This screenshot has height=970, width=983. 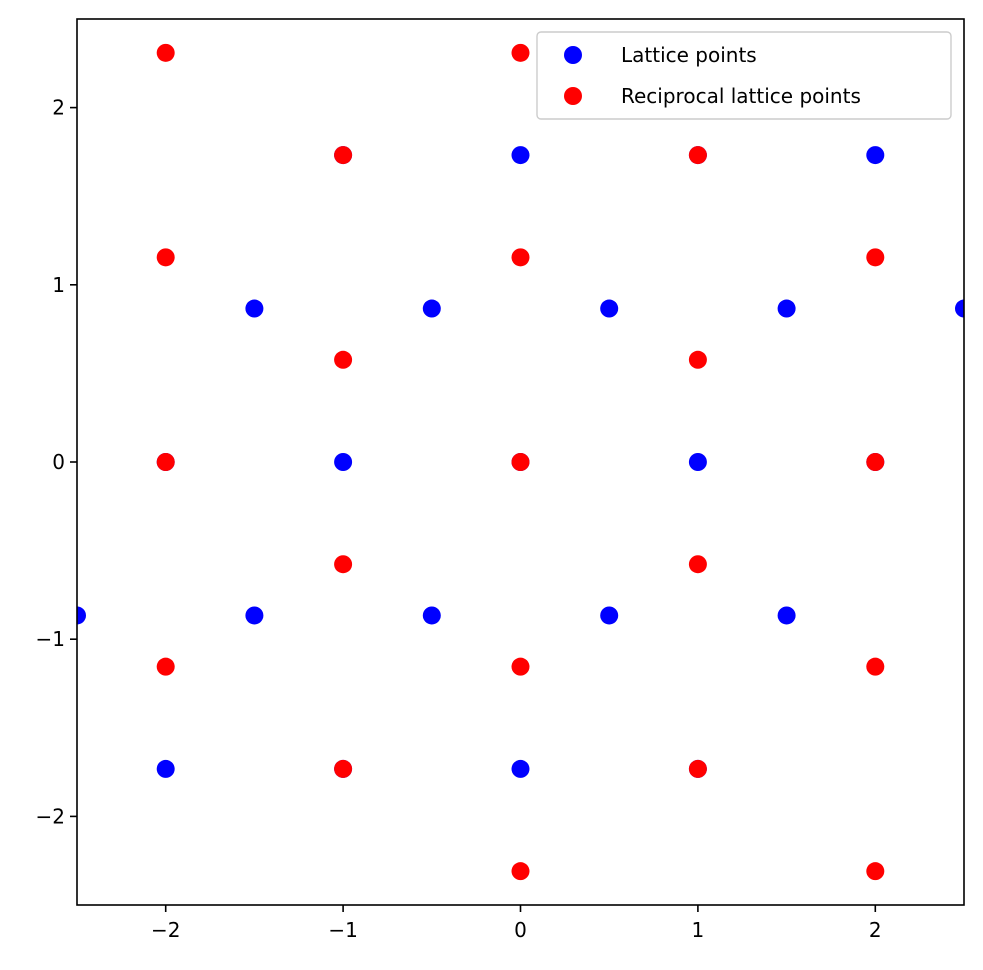 I want to click on y-tick-label: −2, so click(x=50, y=816).